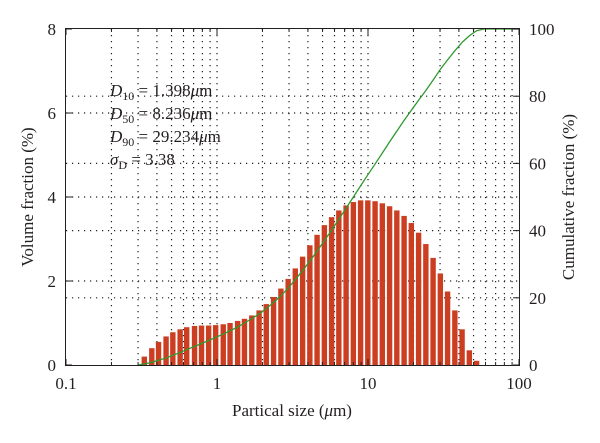 This screenshot has height=443, width=600. I want to click on y-left-tick-label: 0, so click(52, 365).